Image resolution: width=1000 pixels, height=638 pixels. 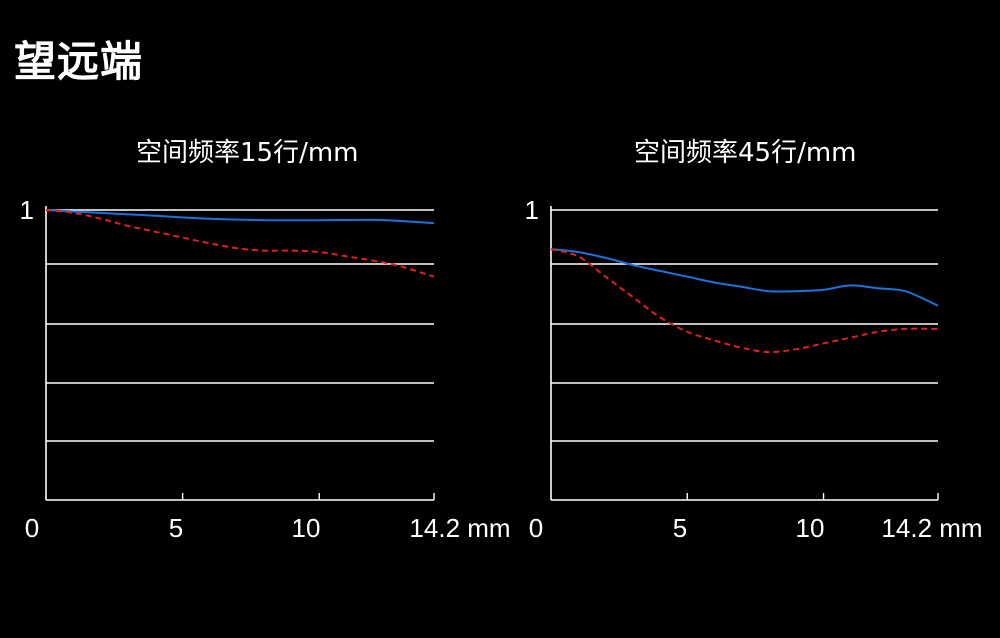 What do you see at coordinates (745, 153) in the screenshot?
I see `chart-title-45: 空间频率45行/mm` at bounding box center [745, 153].